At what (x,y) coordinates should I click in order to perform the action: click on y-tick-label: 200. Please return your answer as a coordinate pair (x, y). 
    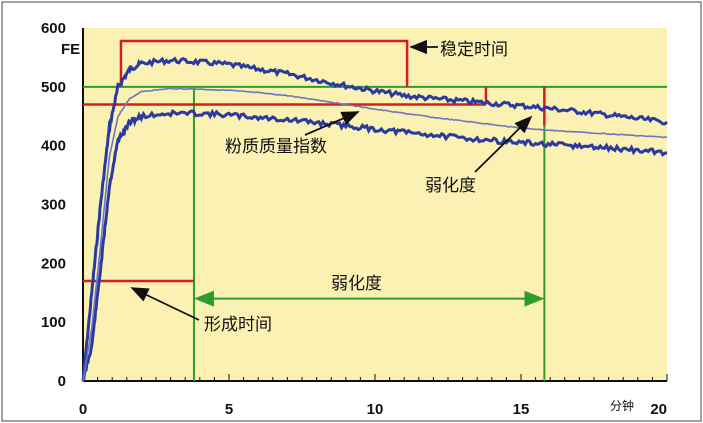
    Looking at the image, I should click on (53, 263).